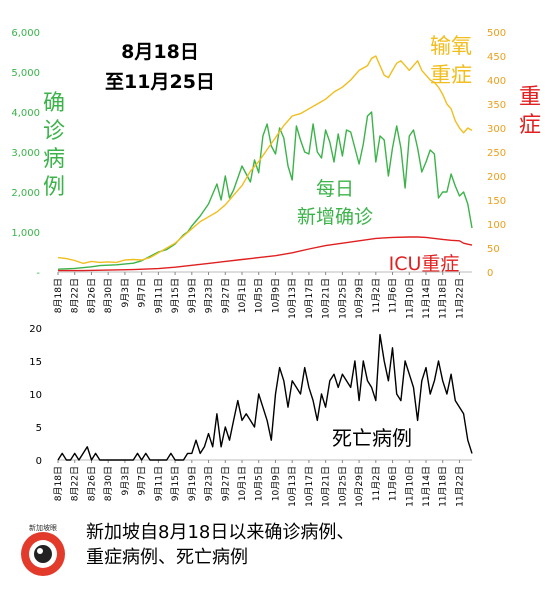 This screenshot has width=547, height=592. Describe the element at coordinates (39, 461) in the screenshot. I see `y-tick-label: 0` at that location.